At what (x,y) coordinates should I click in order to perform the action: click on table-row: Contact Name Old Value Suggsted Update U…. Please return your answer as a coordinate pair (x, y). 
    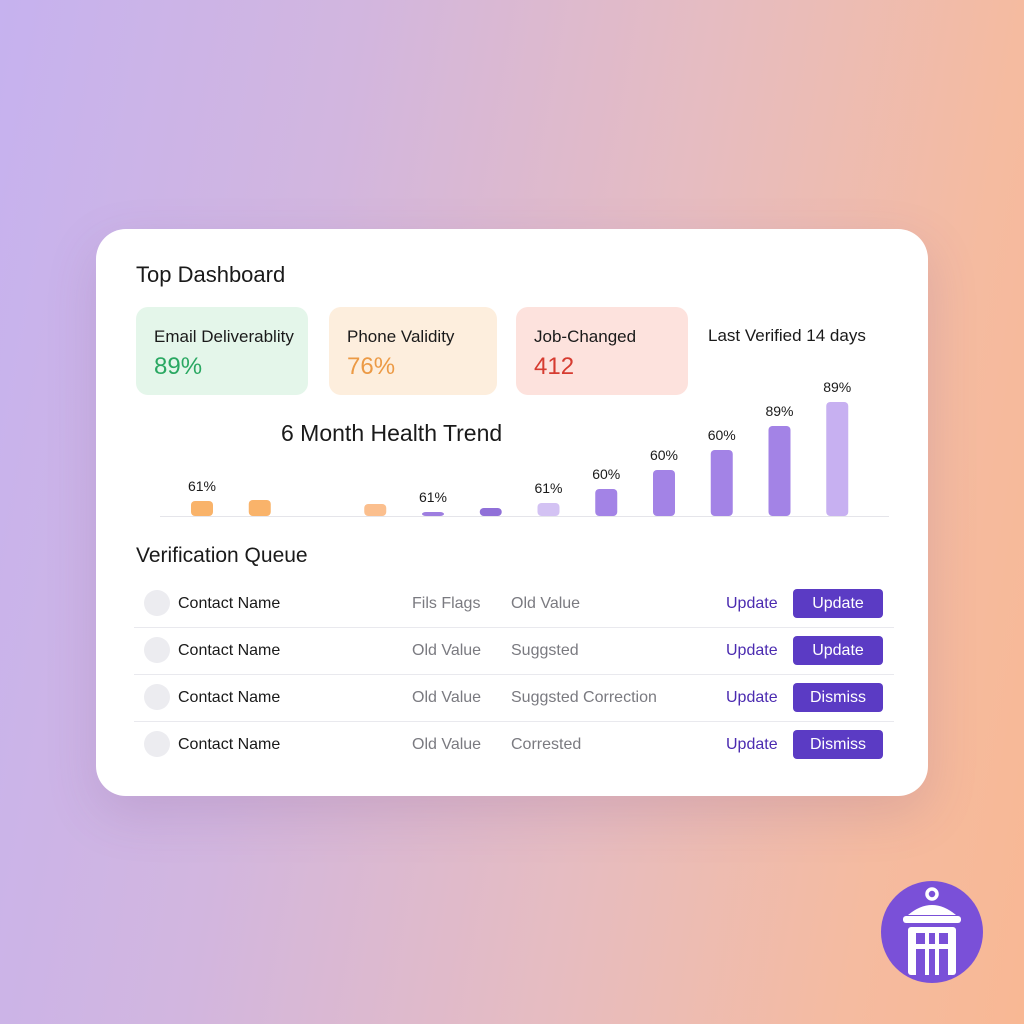
    Looking at the image, I should click on (514, 651).